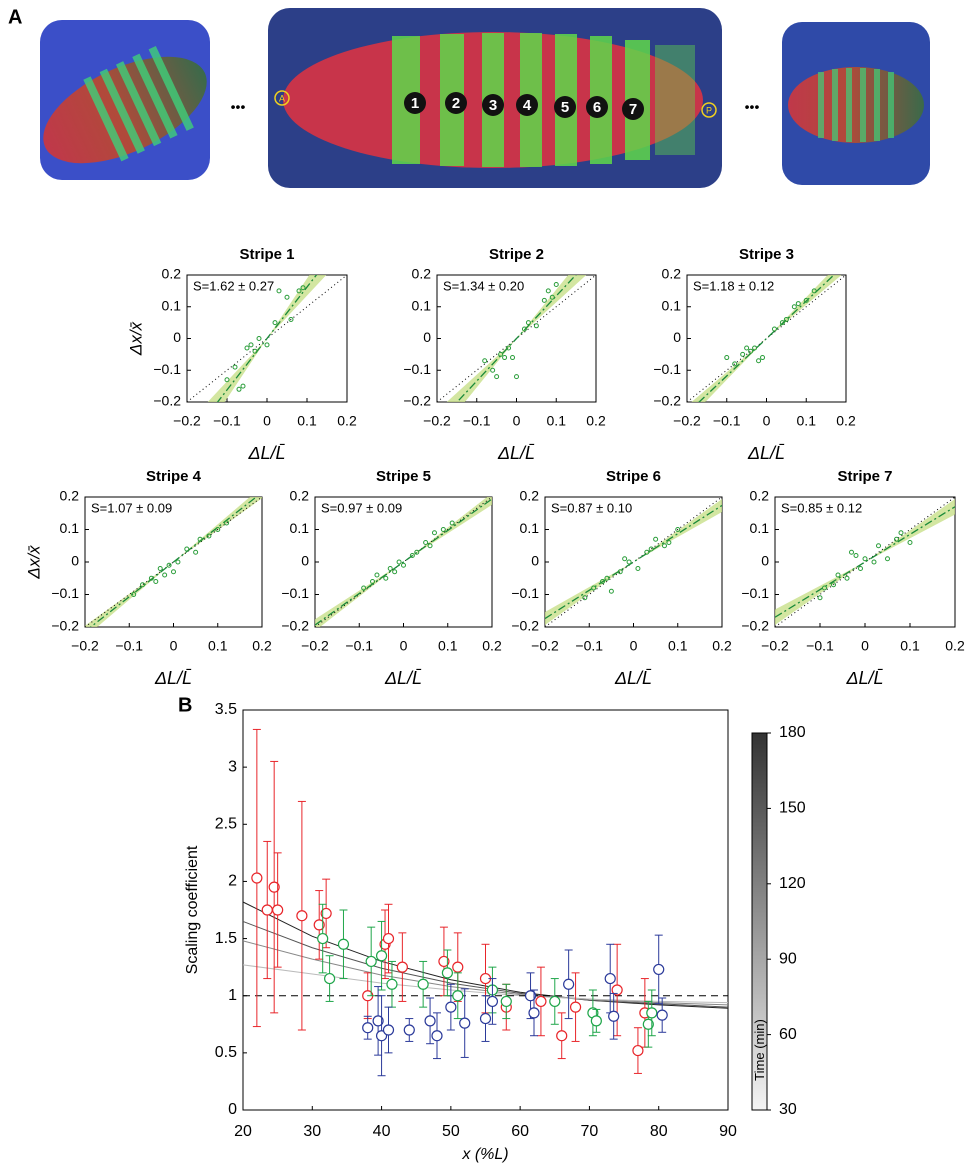 This screenshot has height=1173, width=971. I want to click on colorbar-tick-label: 30, so click(788, 1109).